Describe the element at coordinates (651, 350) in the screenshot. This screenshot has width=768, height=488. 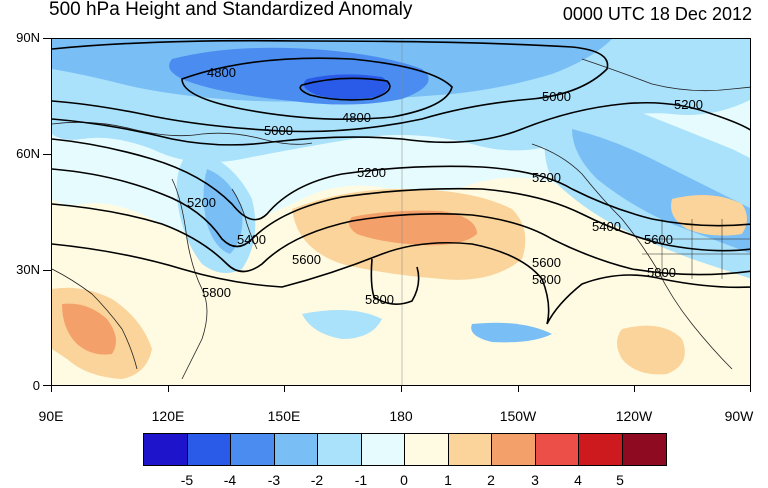
I see `anomaly-area-pos2-mexico` at that location.